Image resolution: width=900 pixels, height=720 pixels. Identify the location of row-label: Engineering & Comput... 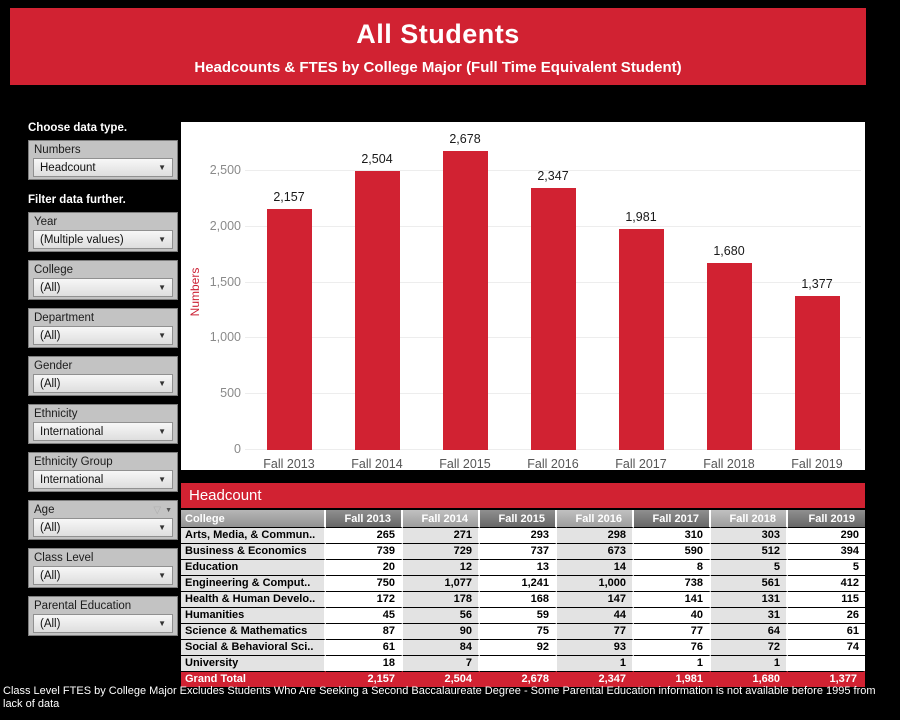
(253, 583).